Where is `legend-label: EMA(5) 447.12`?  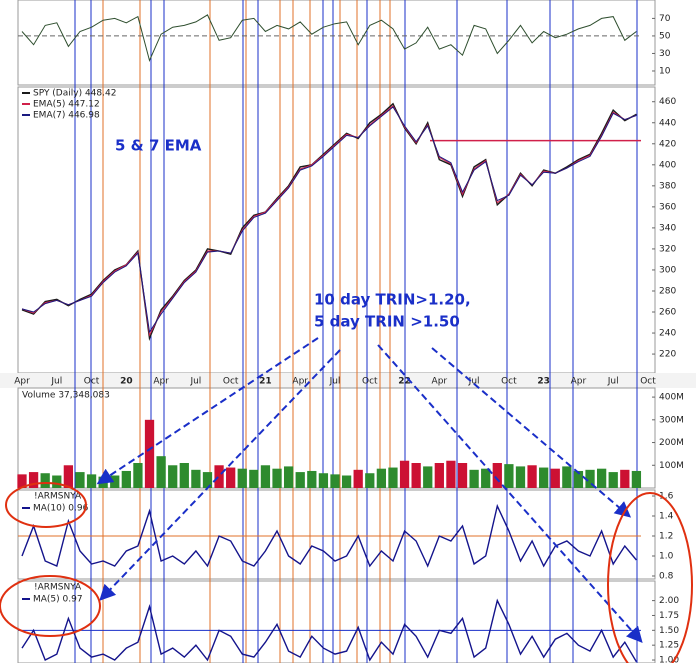
legend-label: EMA(5) 447.12 is located at coordinates (66, 105).